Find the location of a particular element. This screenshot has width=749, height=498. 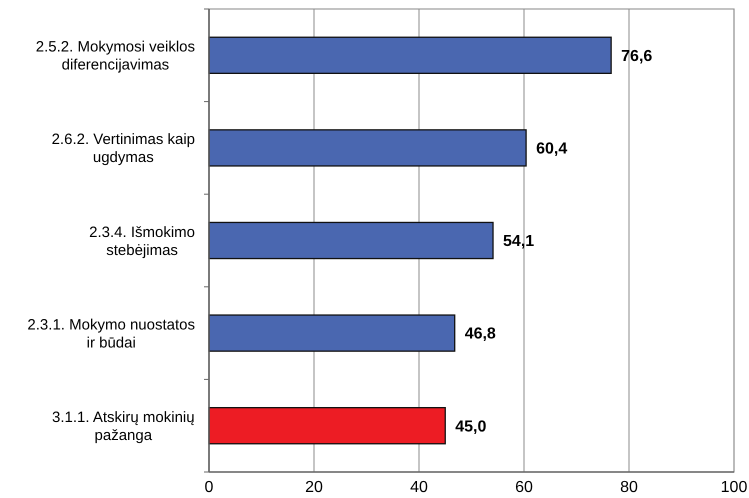

x-tick-label: 80 is located at coordinates (629, 487).